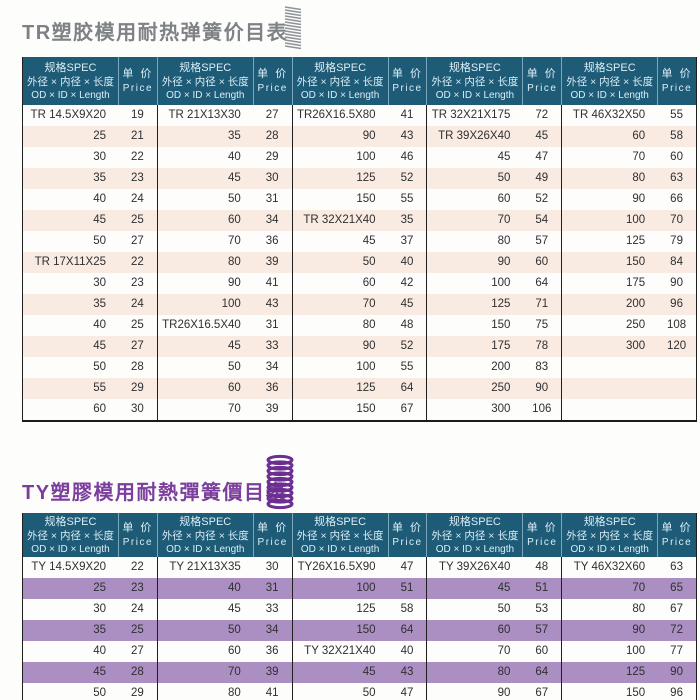 The width and height of the screenshot is (700, 700). What do you see at coordinates (501, 346) in the screenshot?
I see `spec-cell: 175` at bounding box center [501, 346].